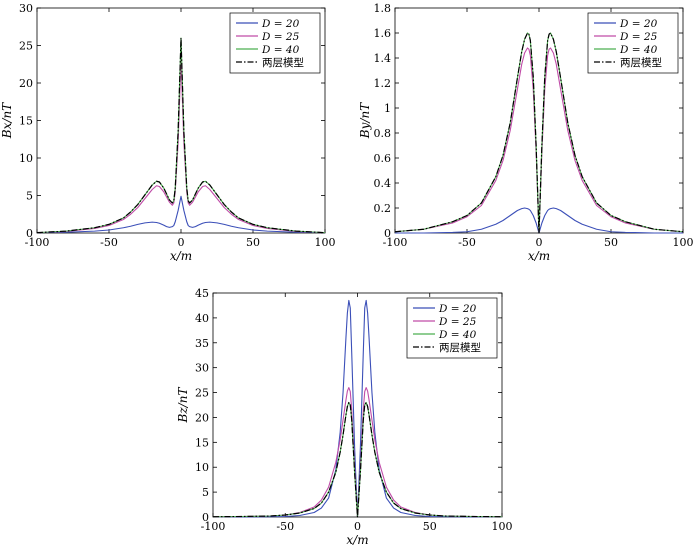 The height and width of the screenshot is (553, 696). Describe the element at coordinates (383, 158) in the screenshot. I see `y-tick-label: 0.6` at that location.